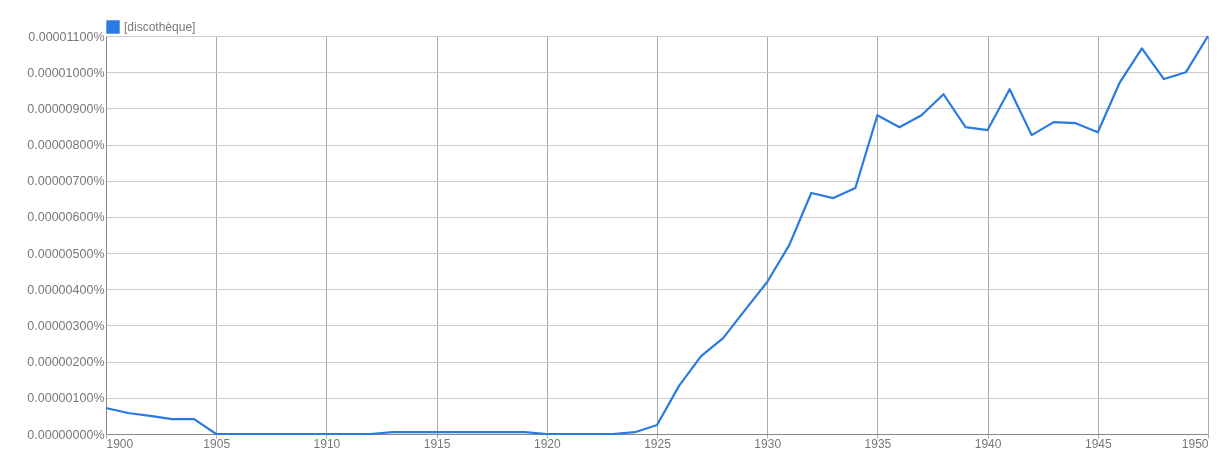 This screenshot has width=1227, height=452. What do you see at coordinates (66, 217) in the screenshot?
I see `y-tick-label: 0.00000600%` at bounding box center [66, 217].